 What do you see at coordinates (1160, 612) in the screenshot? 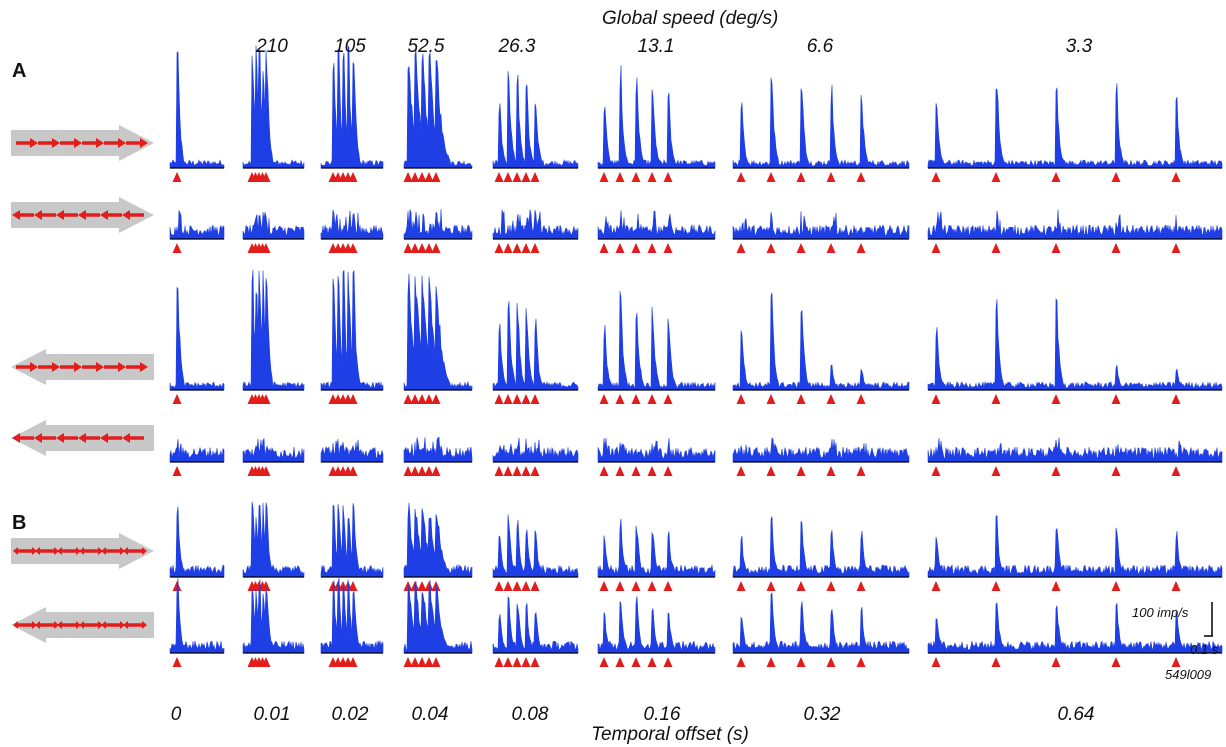
I see `scale-bar-vertical-label: 100 imp/s` at bounding box center [1160, 612].